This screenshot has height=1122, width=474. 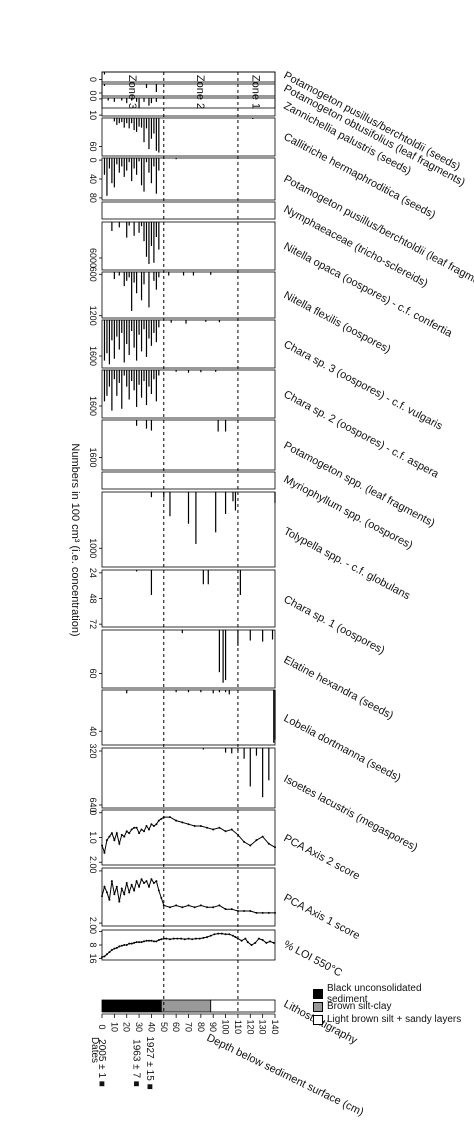 What do you see at coordinates (262, 474) in the screenshot?
I see `chart-panel: 1600 Potamogeton spp. (leaf fragments)` at bounding box center [262, 474].